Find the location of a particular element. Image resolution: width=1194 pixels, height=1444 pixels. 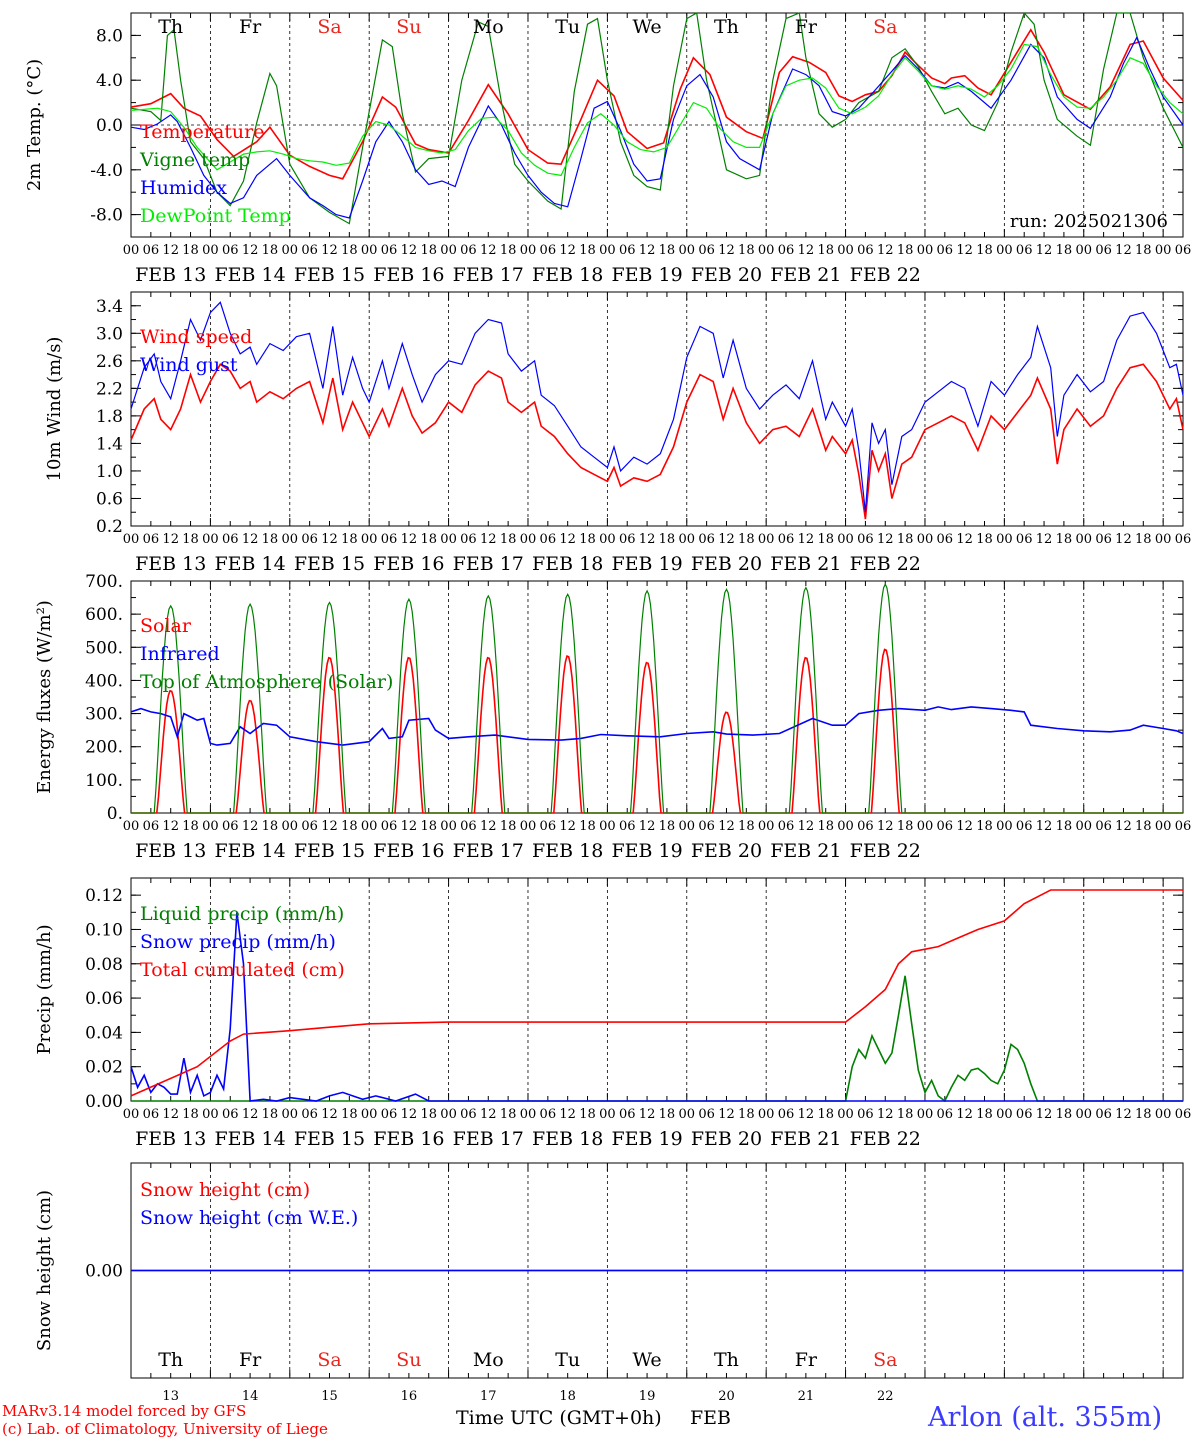

day-name-top: We is located at coordinates (646, 27).